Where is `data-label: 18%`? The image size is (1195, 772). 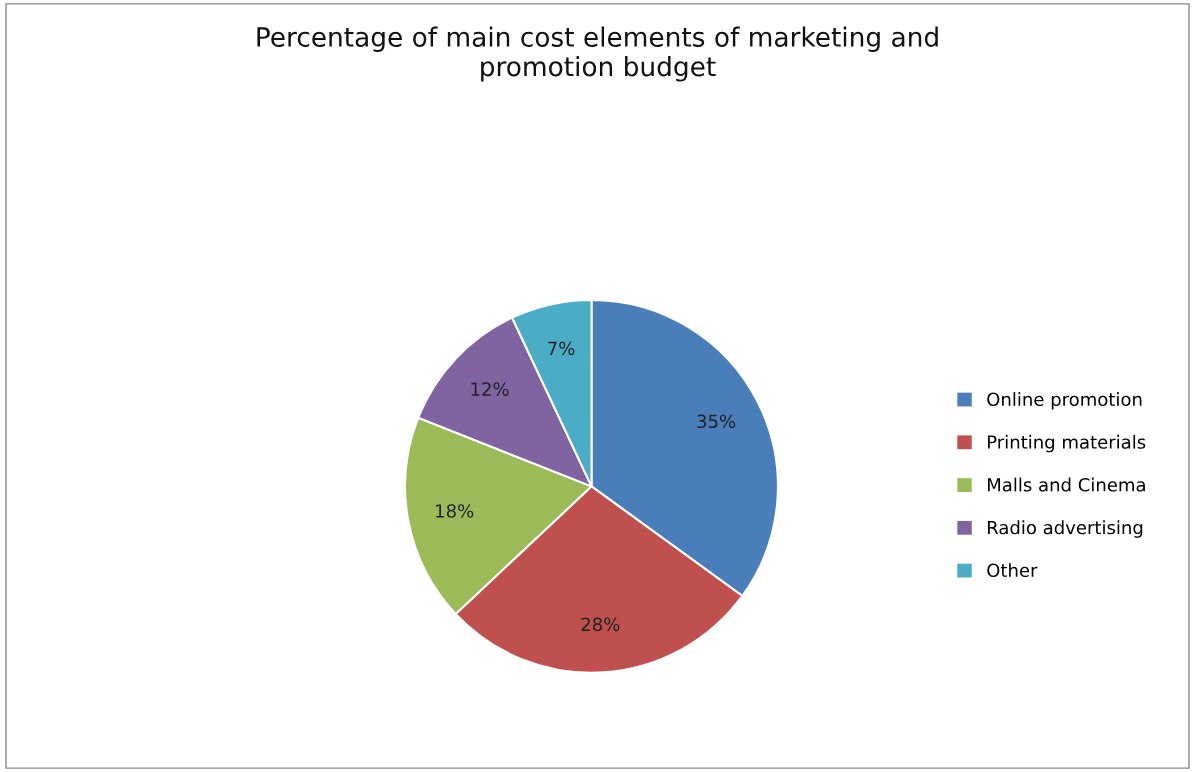 data-label: 18% is located at coordinates (455, 511).